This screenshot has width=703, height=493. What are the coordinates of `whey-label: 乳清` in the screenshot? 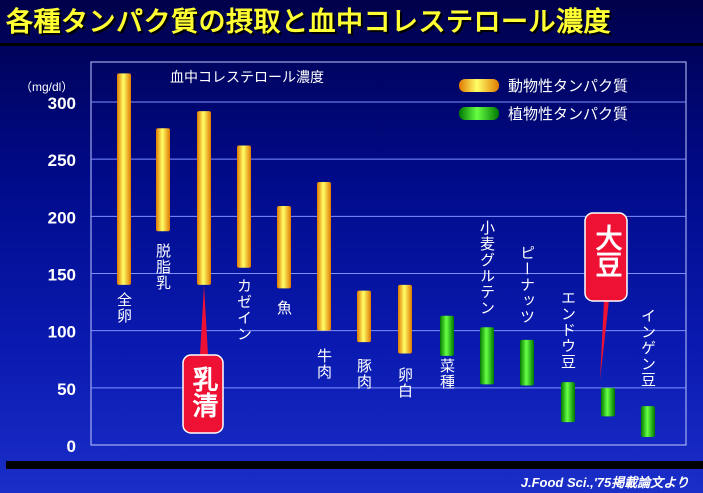 It's located at (203, 392).